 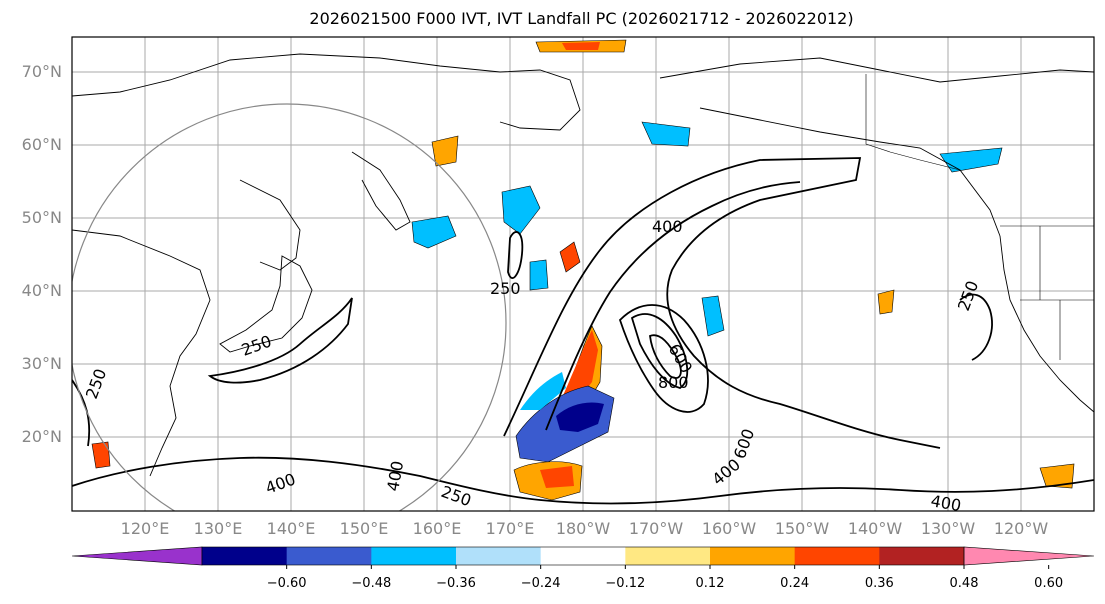 I want to click on latitude-label: 70°N, so click(x=41, y=71).